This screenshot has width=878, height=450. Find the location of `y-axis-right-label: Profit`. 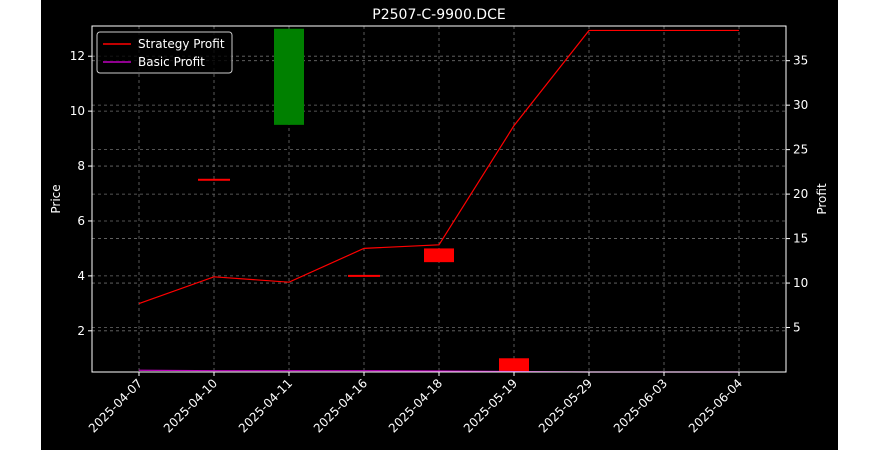

y-axis-right-label: Profit is located at coordinates (822, 199).